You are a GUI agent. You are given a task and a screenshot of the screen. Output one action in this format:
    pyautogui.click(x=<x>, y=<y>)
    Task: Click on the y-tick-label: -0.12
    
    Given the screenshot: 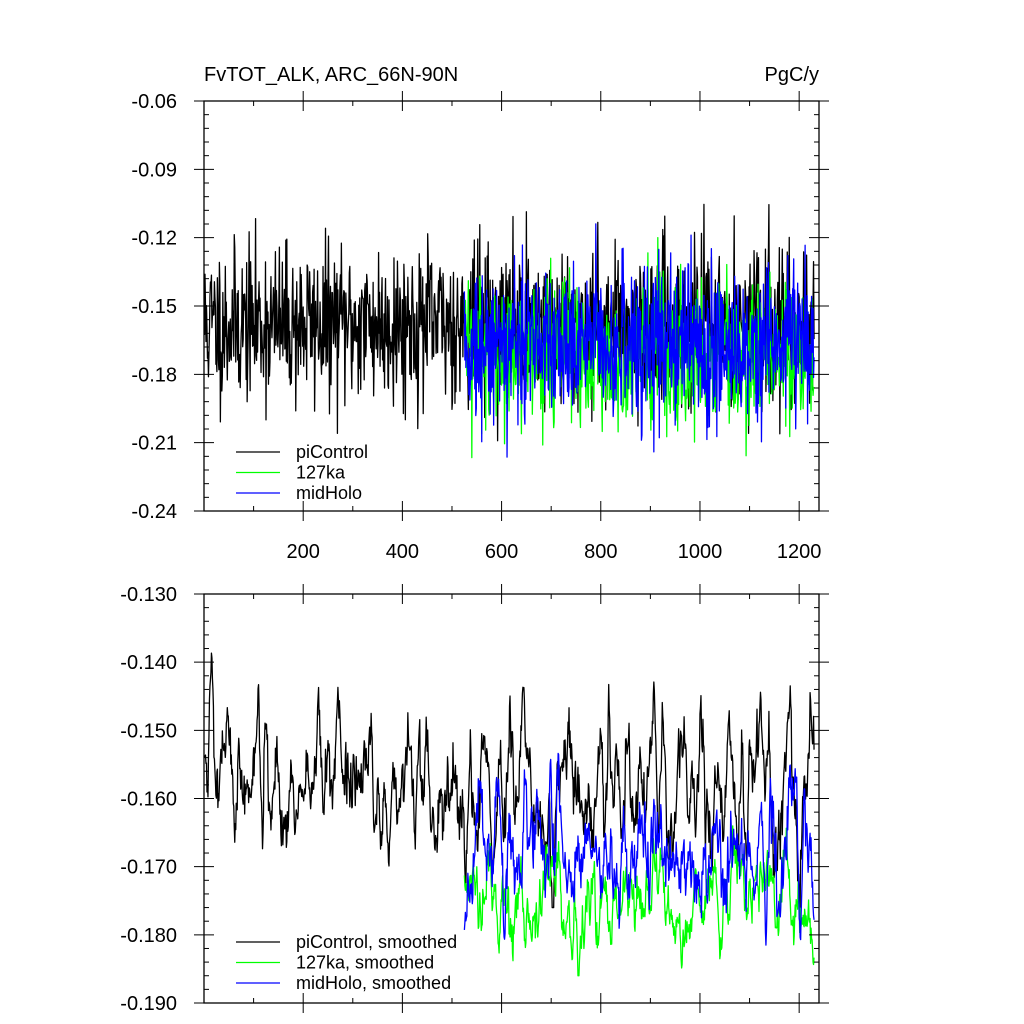 What is the action you would take?
    pyautogui.click(x=154, y=239)
    